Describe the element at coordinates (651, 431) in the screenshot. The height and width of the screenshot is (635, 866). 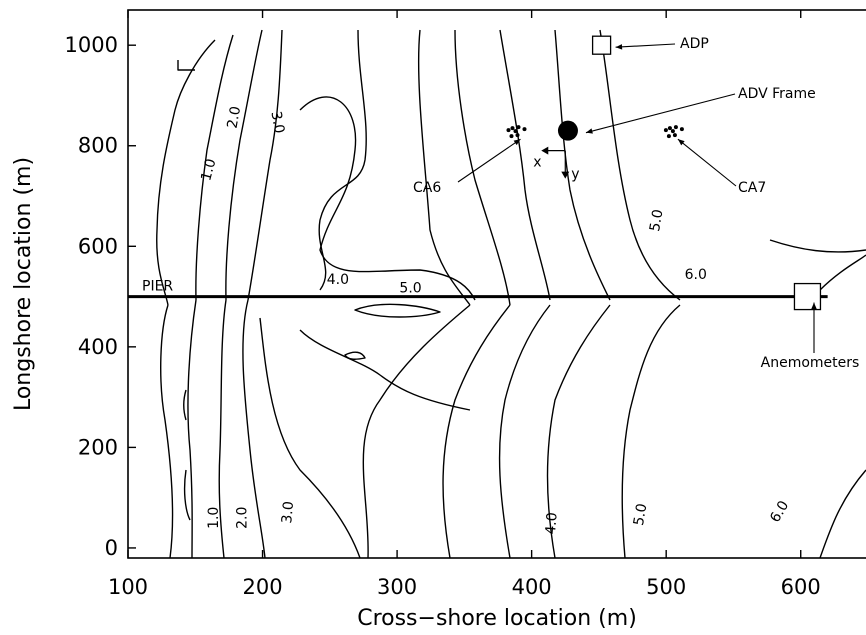
I see `contour-line-6b-south` at that location.